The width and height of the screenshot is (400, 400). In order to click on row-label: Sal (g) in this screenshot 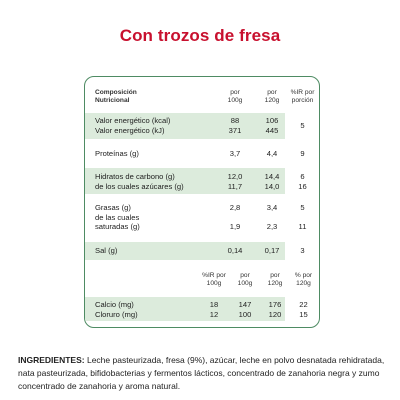, I will do `click(106, 250)`.